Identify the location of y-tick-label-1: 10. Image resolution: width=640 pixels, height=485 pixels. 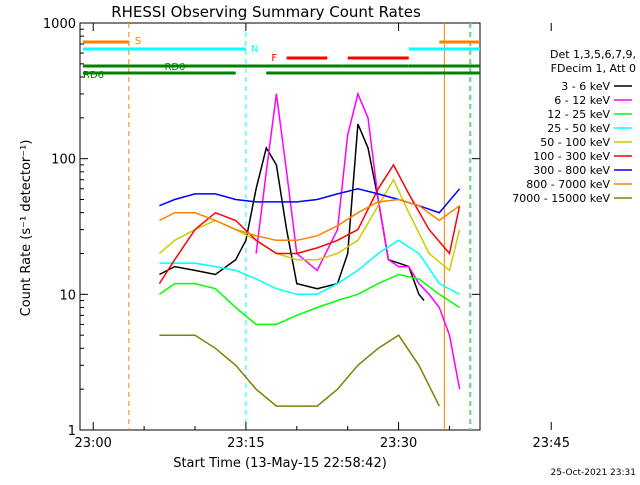
(67, 295).